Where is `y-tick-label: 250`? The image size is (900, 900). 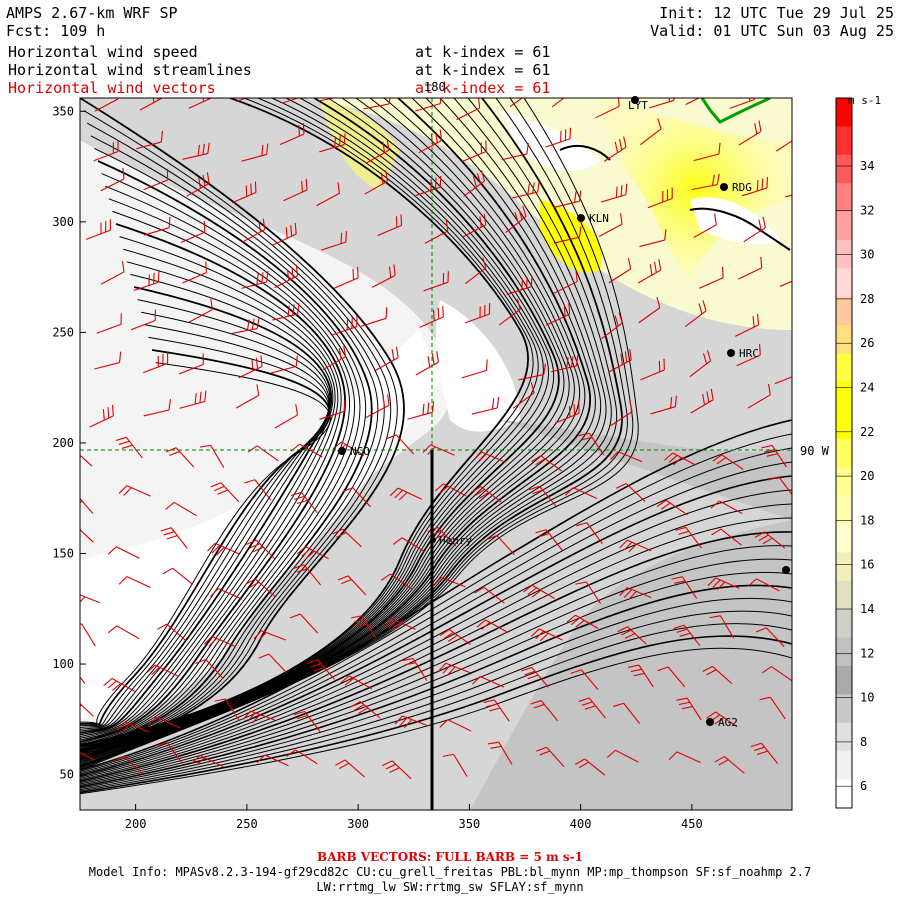
y-tick-label: 250 is located at coordinates (63, 332).